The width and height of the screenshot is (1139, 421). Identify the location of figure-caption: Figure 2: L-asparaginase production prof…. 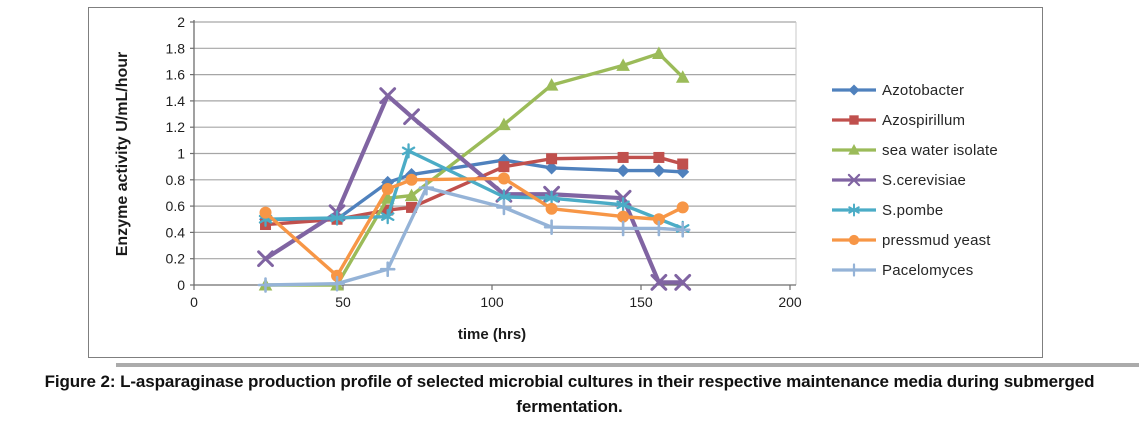
(569, 394).